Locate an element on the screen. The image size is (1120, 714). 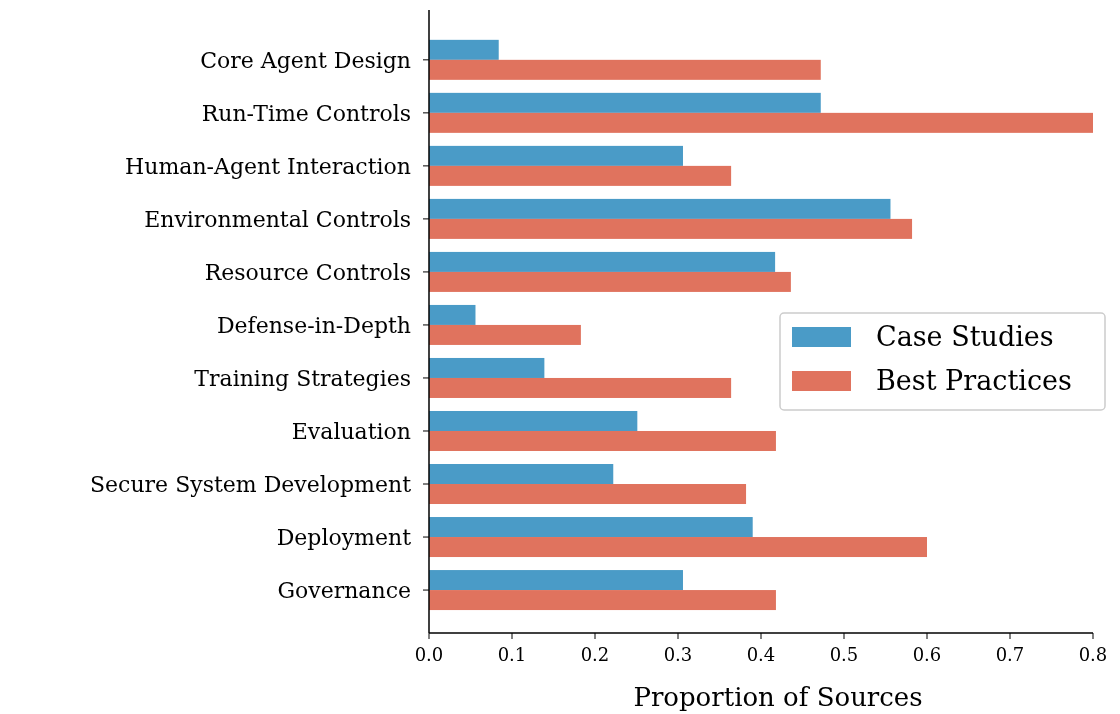
y-tick-label: Core Agent Design is located at coordinates (305, 60).